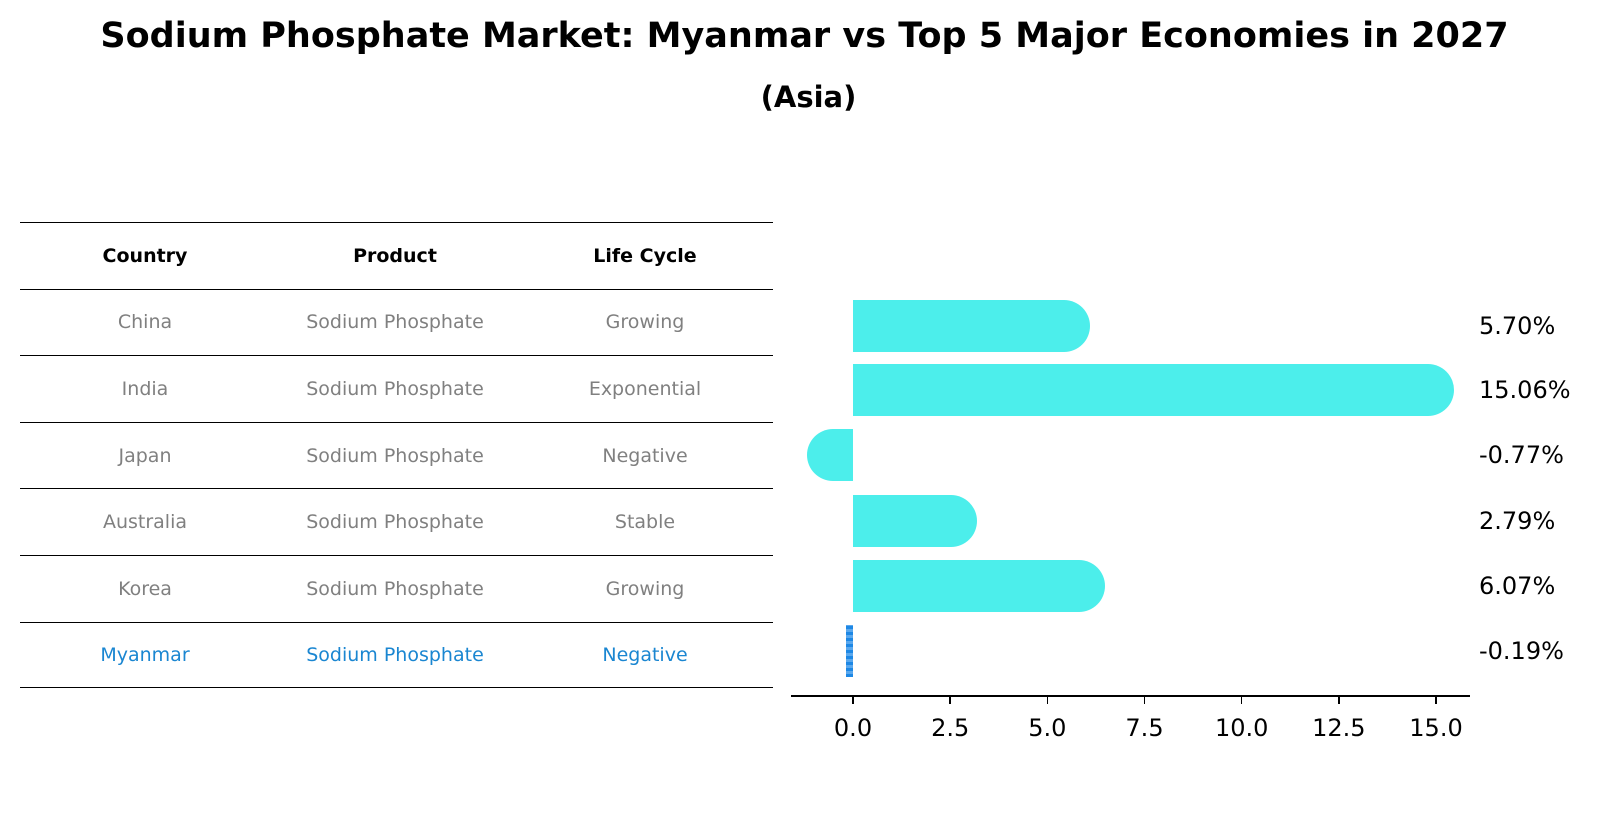 The height and width of the screenshot is (823, 1609). I want to click on value-label: -0.19%, so click(1521, 651).